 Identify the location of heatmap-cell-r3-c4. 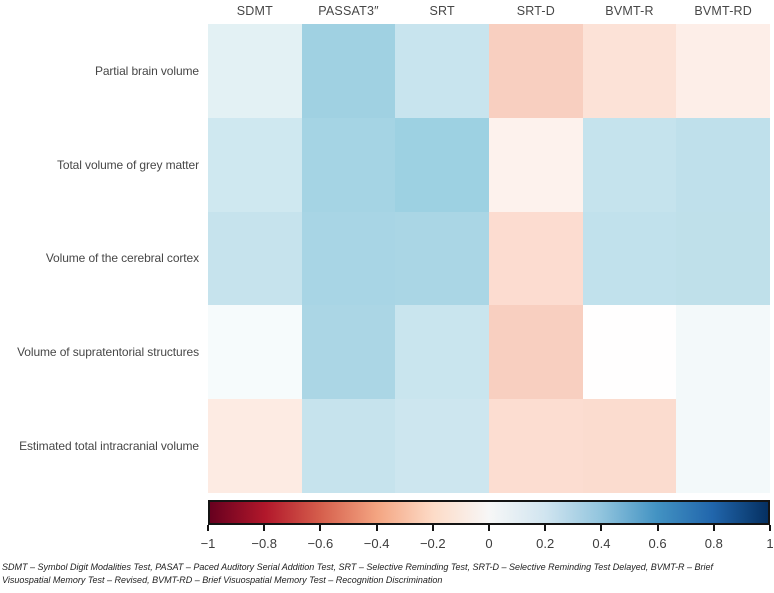
(535, 258).